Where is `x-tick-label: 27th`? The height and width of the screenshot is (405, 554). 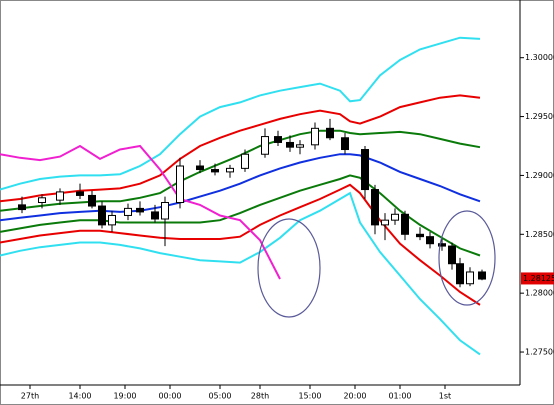 x-tick-label: 27th is located at coordinates (30, 396).